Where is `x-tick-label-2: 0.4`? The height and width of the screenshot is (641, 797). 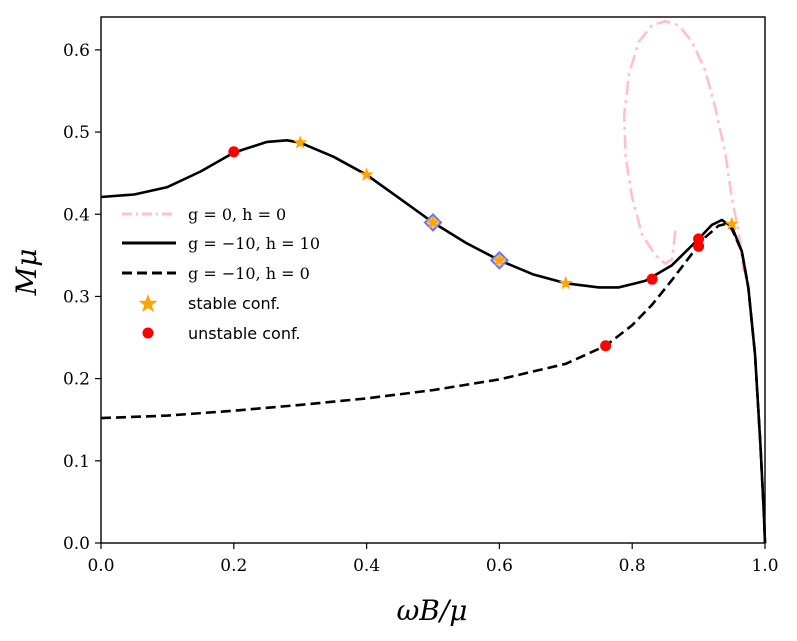 x-tick-label-2: 0.4 is located at coordinates (366, 566).